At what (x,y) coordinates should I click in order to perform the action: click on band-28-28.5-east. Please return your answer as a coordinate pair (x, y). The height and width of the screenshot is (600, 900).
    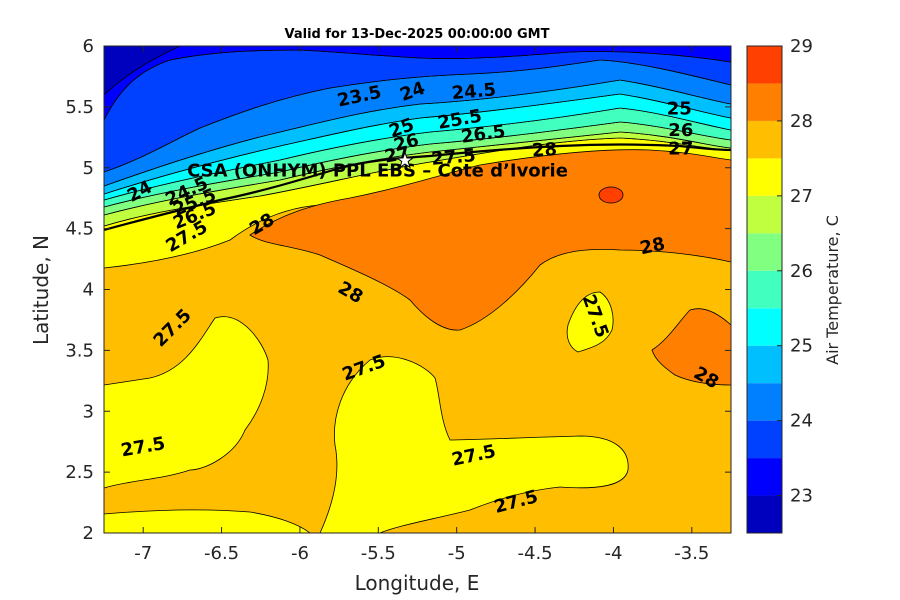
    Looking at the image, I should click on (691, 347).